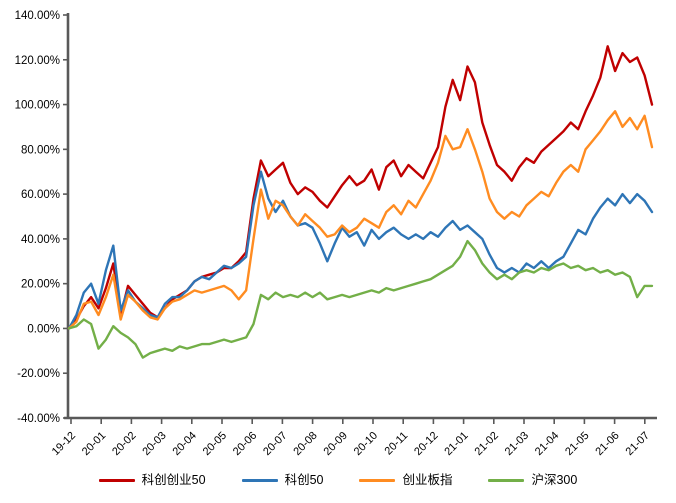 The height and width of the screenshot is (503, 676). I want to click on y-axis-label: 40.00%, so click(40, 240).